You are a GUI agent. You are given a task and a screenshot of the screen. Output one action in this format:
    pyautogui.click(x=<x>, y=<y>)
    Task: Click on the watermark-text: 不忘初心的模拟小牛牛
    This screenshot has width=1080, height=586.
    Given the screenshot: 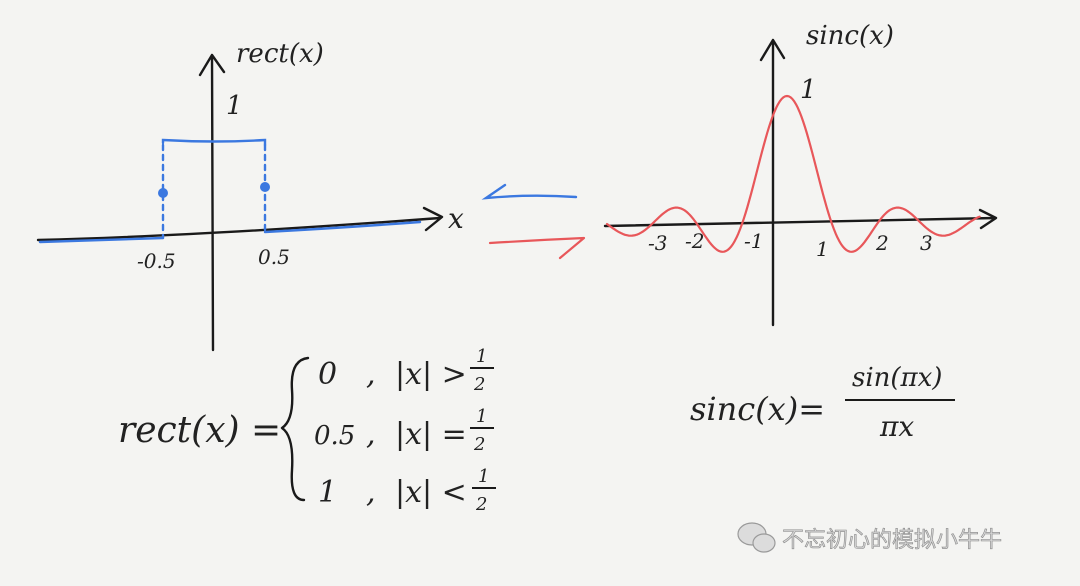 What is the action you would take?
    pyautogui.click(x=892, y=540)
    